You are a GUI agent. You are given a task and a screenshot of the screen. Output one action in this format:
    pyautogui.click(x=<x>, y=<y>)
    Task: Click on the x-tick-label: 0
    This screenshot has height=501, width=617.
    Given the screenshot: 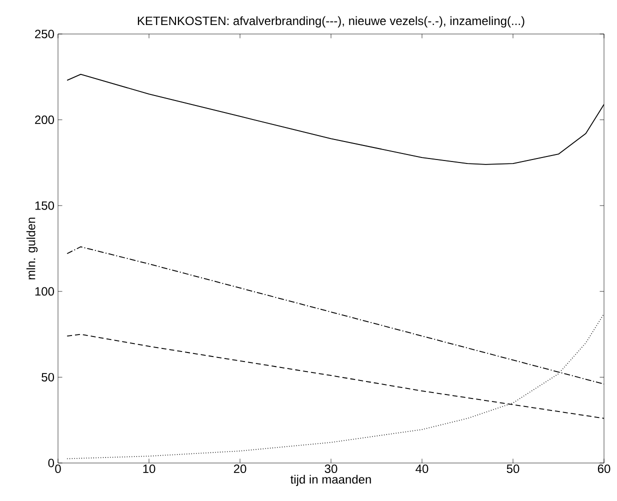 What is the action you would take?
    pyautogui.click(x=58, y=469)
    